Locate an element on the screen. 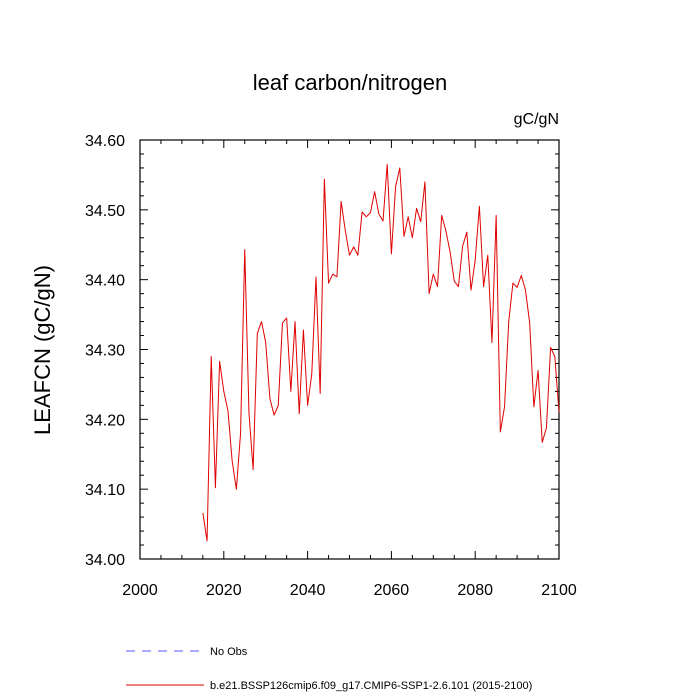 The image size is (700, 700). y-tick-label: 34.50 is located at coordinates (105, 211).